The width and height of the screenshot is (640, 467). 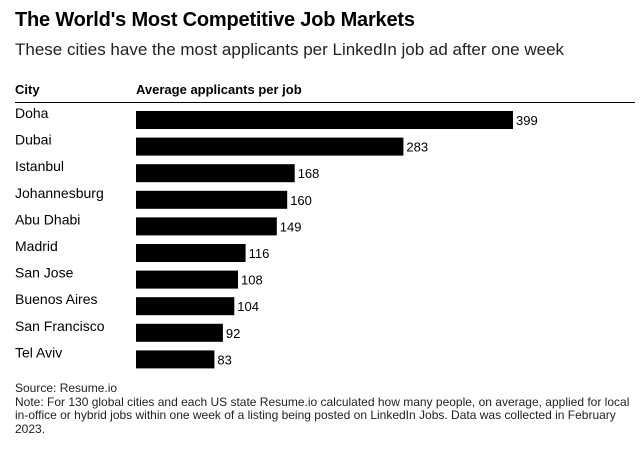 What do you see at coordinates (325, 102) in the screenshot?
I see `header-divider` at bounding box center [325, 102].